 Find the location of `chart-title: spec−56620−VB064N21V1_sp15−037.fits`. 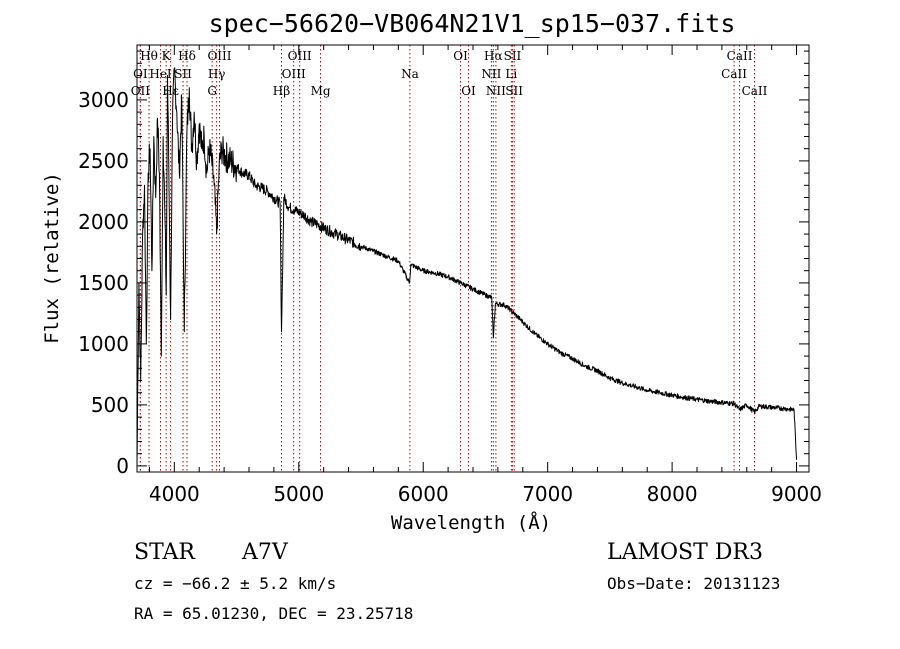

chart-title: spec−56620−VB064N21V1_sp15−037.fits is located at coordinates (472, 23).